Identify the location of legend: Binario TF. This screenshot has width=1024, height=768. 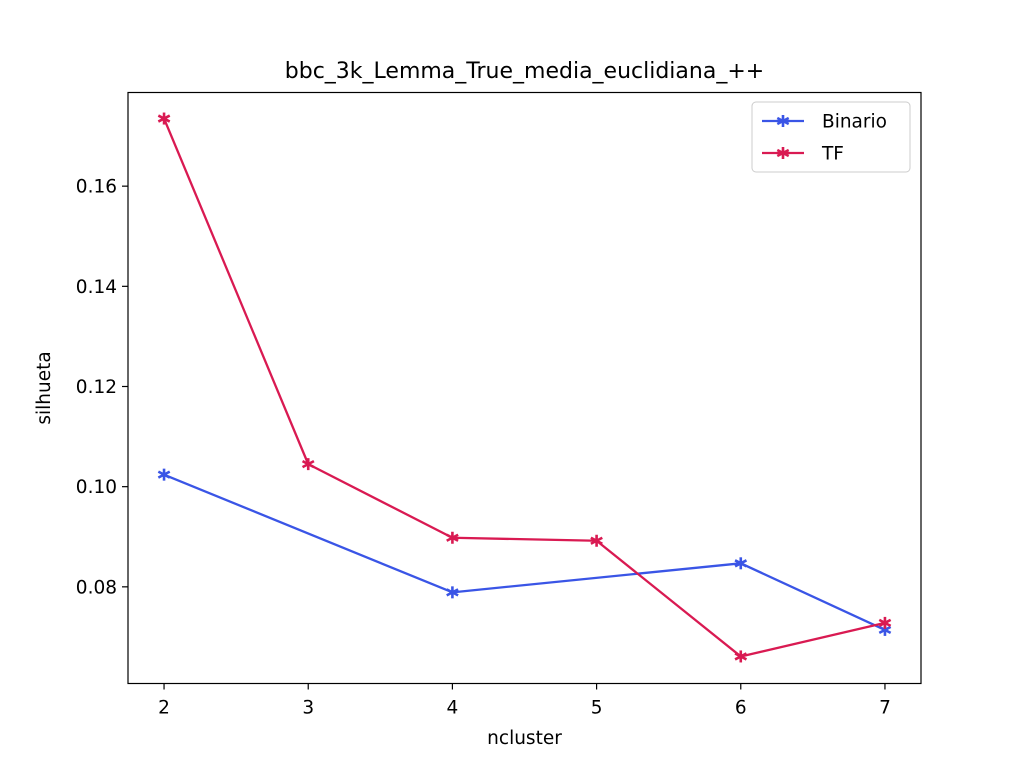
(831, 137).